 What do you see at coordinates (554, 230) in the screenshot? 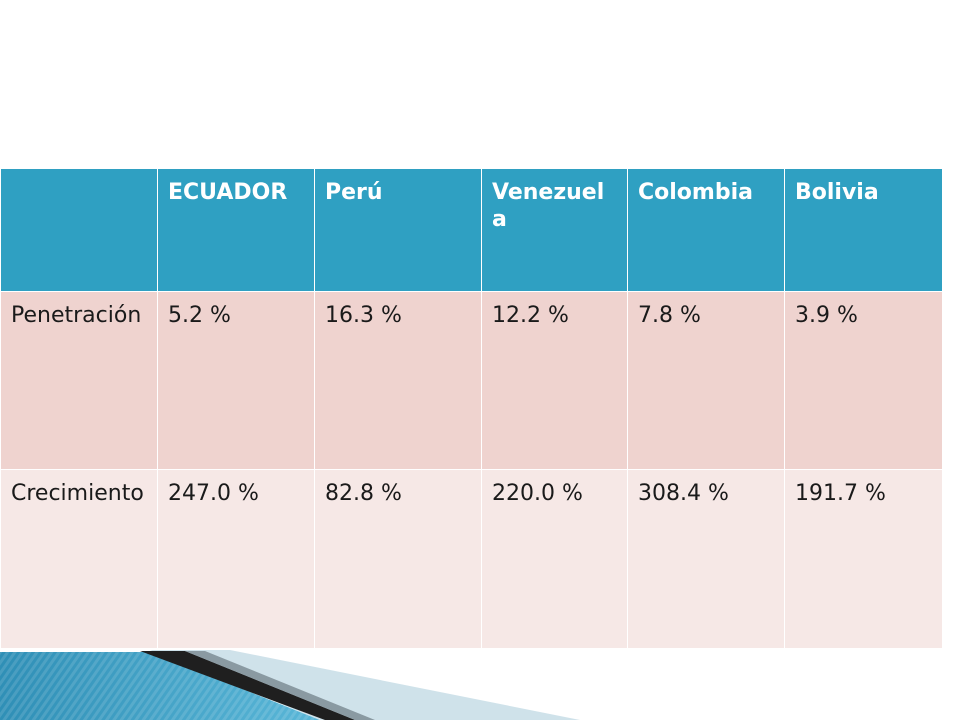
I see `header-cell-venezuela: Venezuela` at bounding box center [554, 230].